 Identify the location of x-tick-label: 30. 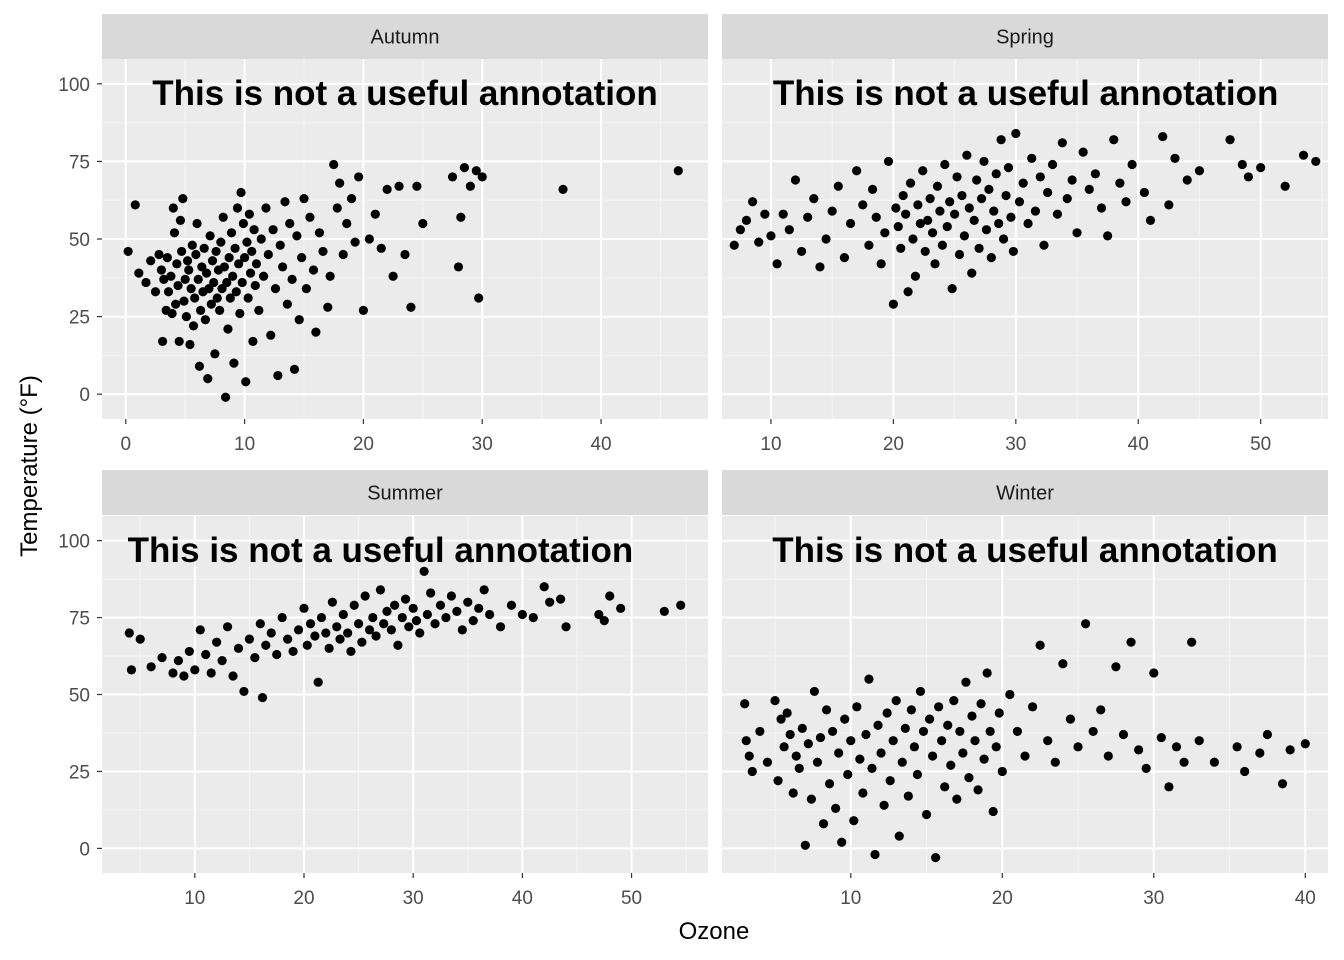
(1015, 444).